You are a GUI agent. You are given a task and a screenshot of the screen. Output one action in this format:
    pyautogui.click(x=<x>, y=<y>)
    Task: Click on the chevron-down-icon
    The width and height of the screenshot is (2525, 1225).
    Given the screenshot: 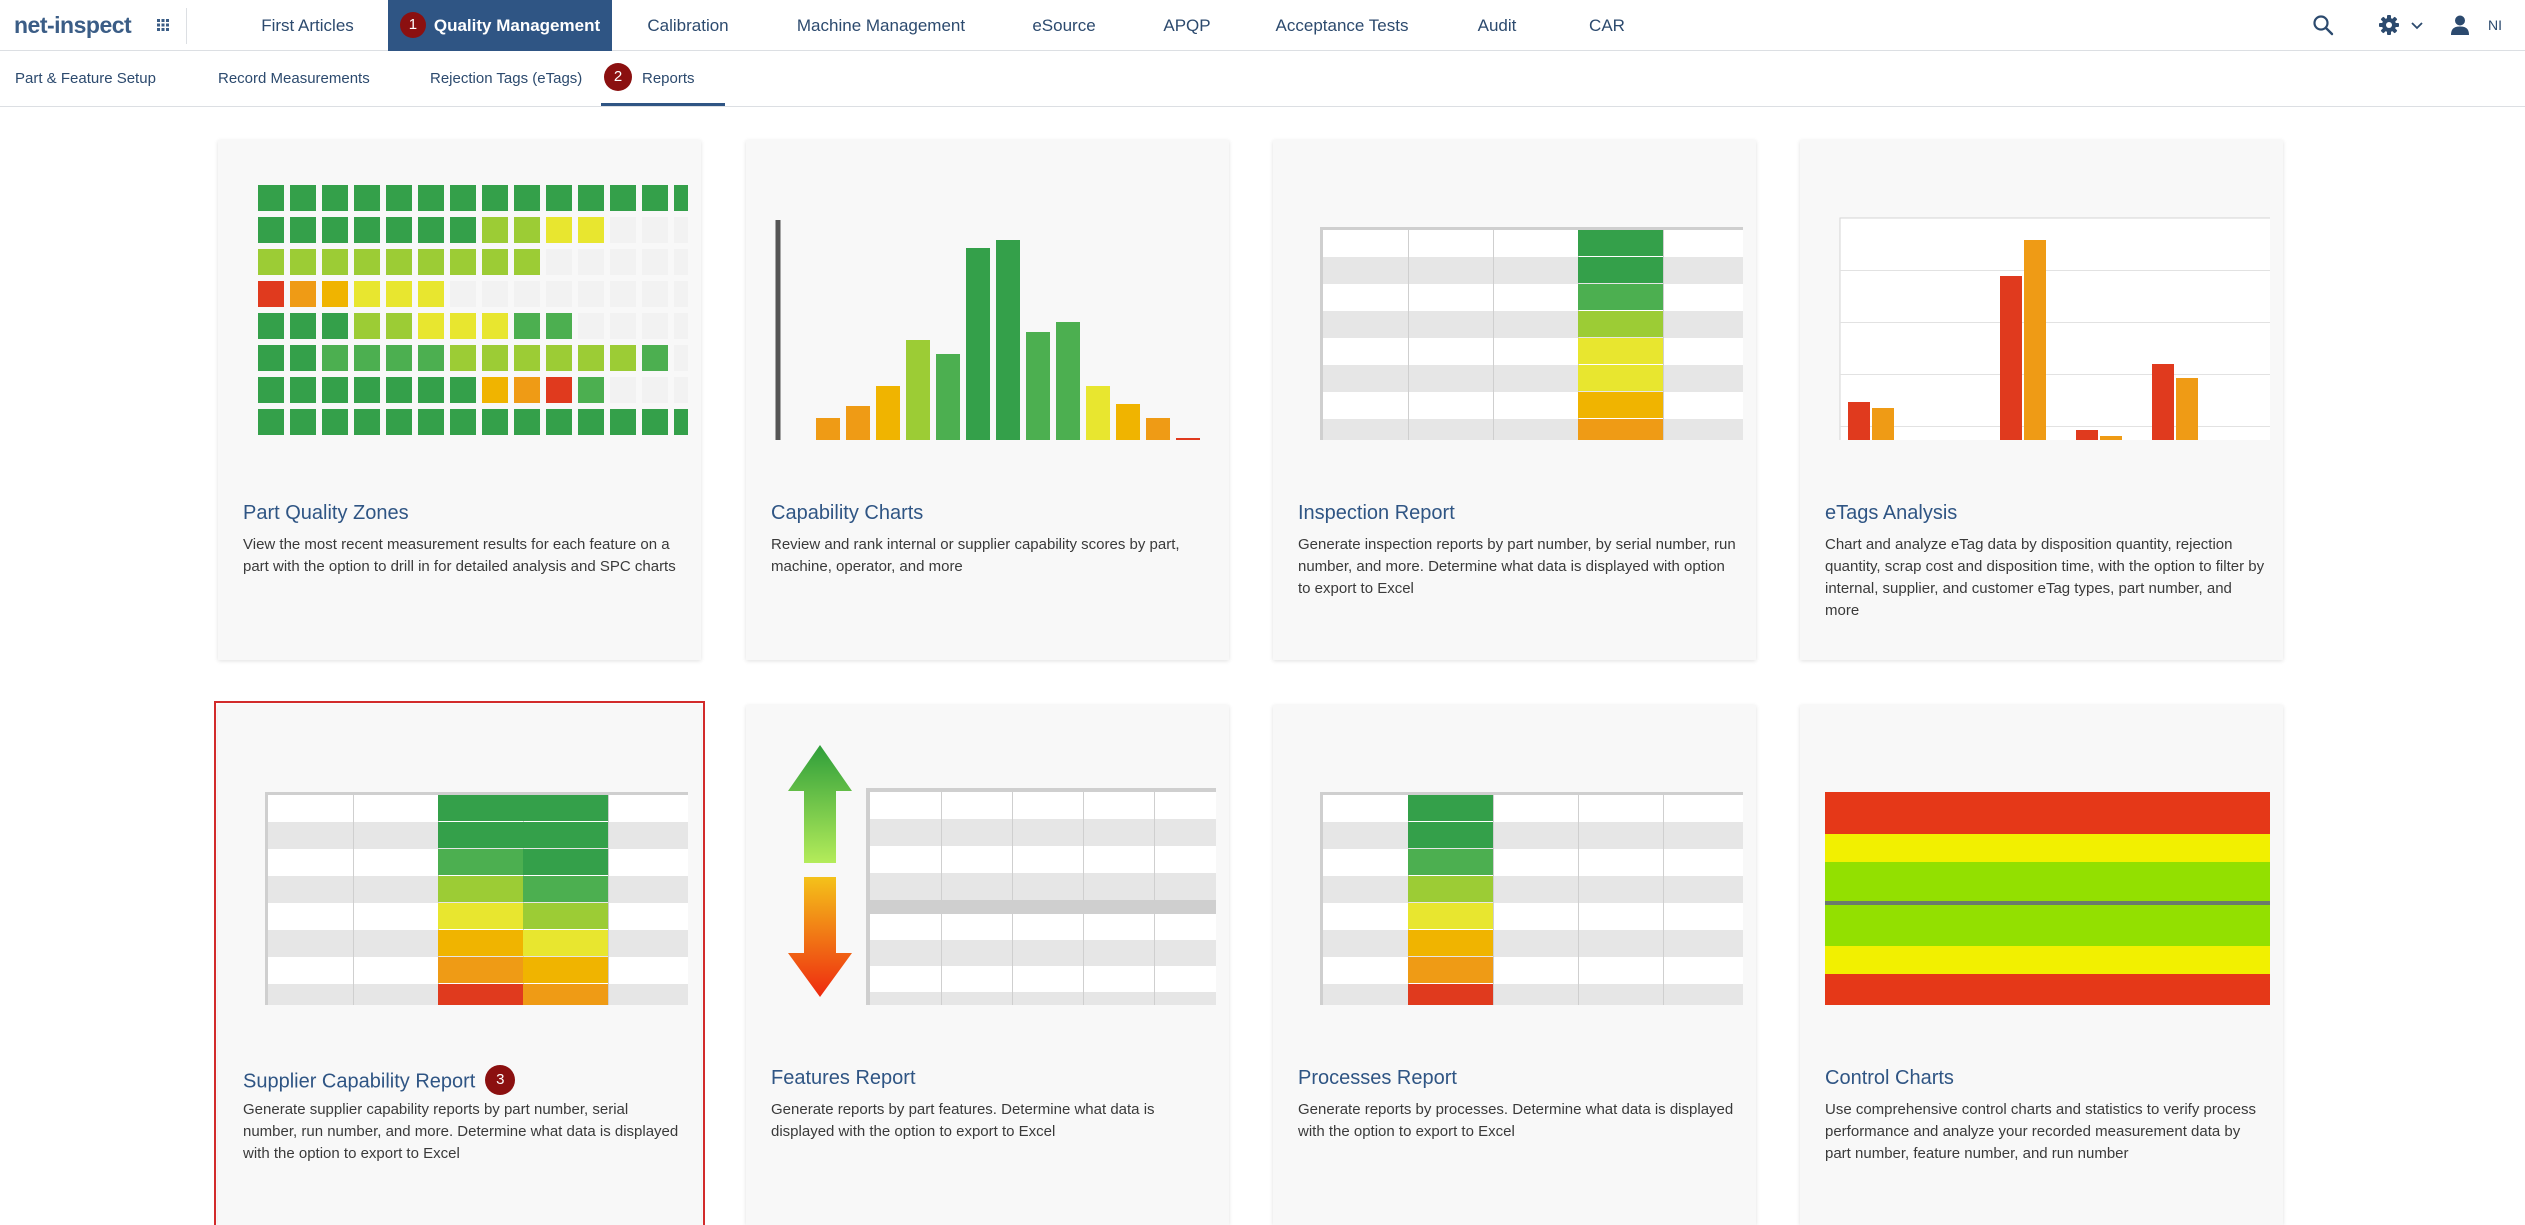 What is the action you would take?
    pyautogui.click(x=2417, y=25)
    